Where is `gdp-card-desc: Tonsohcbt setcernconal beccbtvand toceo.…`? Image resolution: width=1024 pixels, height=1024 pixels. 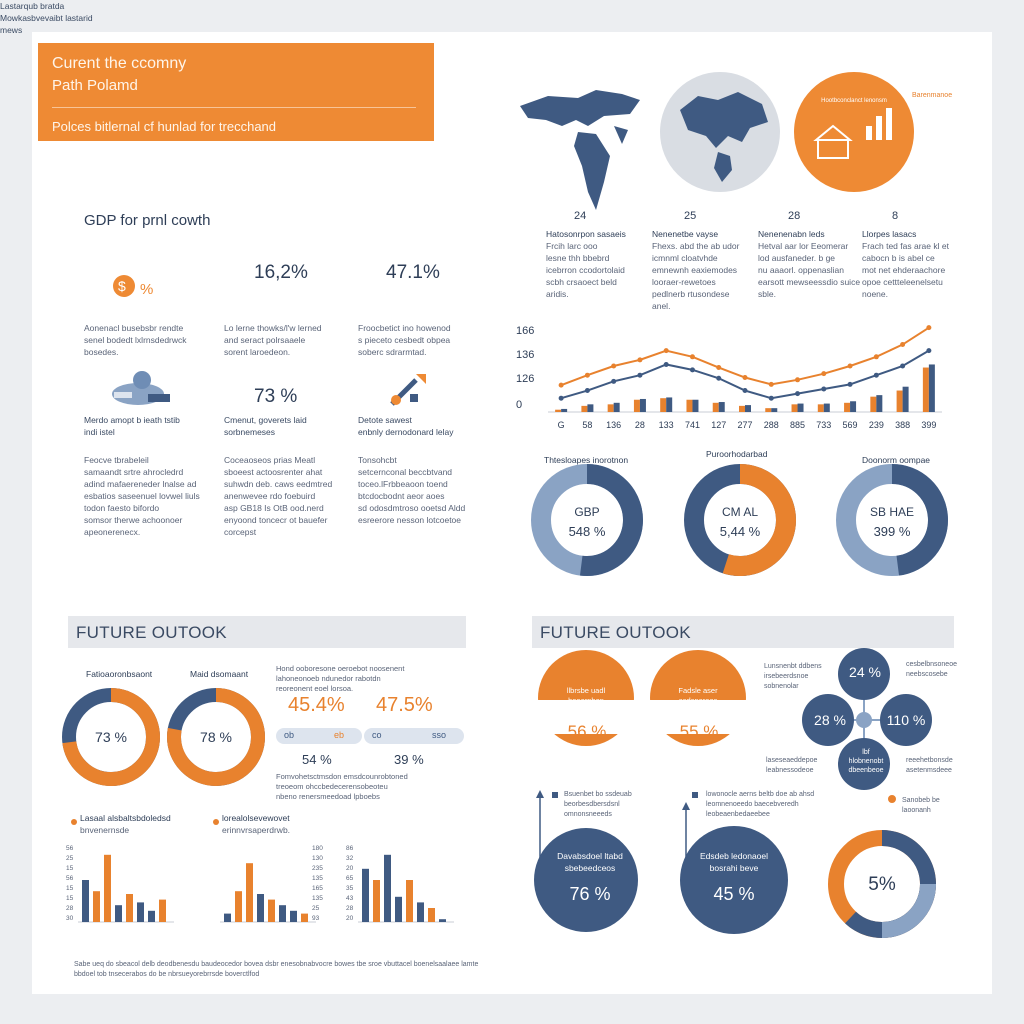 gdp-card-desc: Tonsohcbt setcernconal beccbtvand toceo.… is located at coordinates (412, 490).